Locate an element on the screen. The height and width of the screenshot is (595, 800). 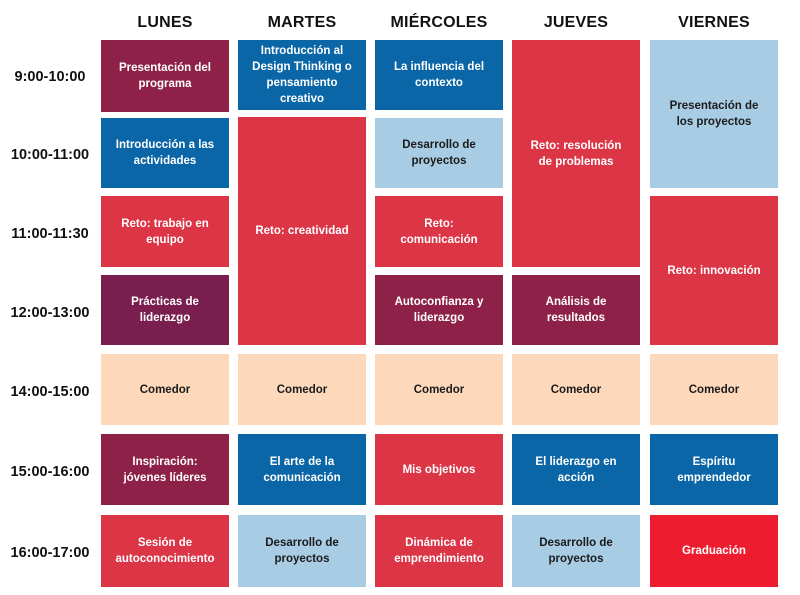
session-cell: Graduación is located at coordinates (714, 551).